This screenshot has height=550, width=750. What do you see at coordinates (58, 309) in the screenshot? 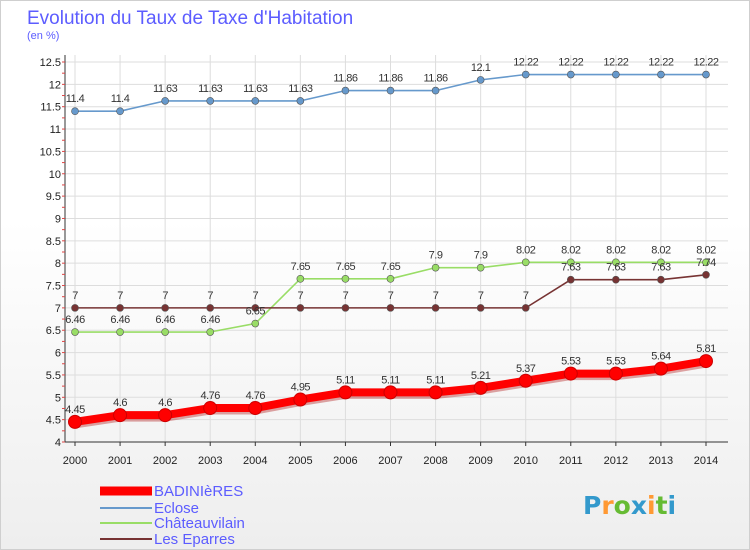
I see `y-tick-label: 7` at bounding box center [58, 309].